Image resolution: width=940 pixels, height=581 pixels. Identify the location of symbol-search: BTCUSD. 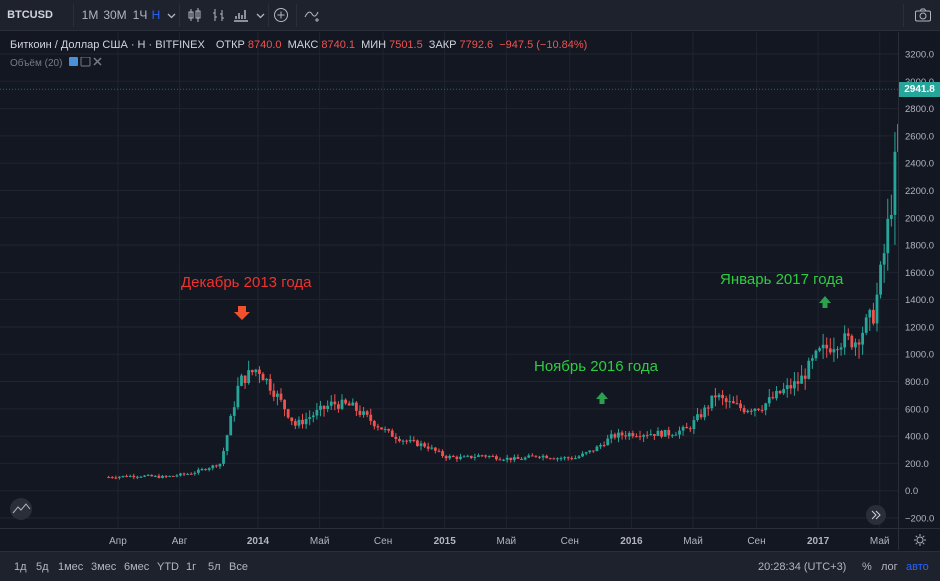
(30, 15).